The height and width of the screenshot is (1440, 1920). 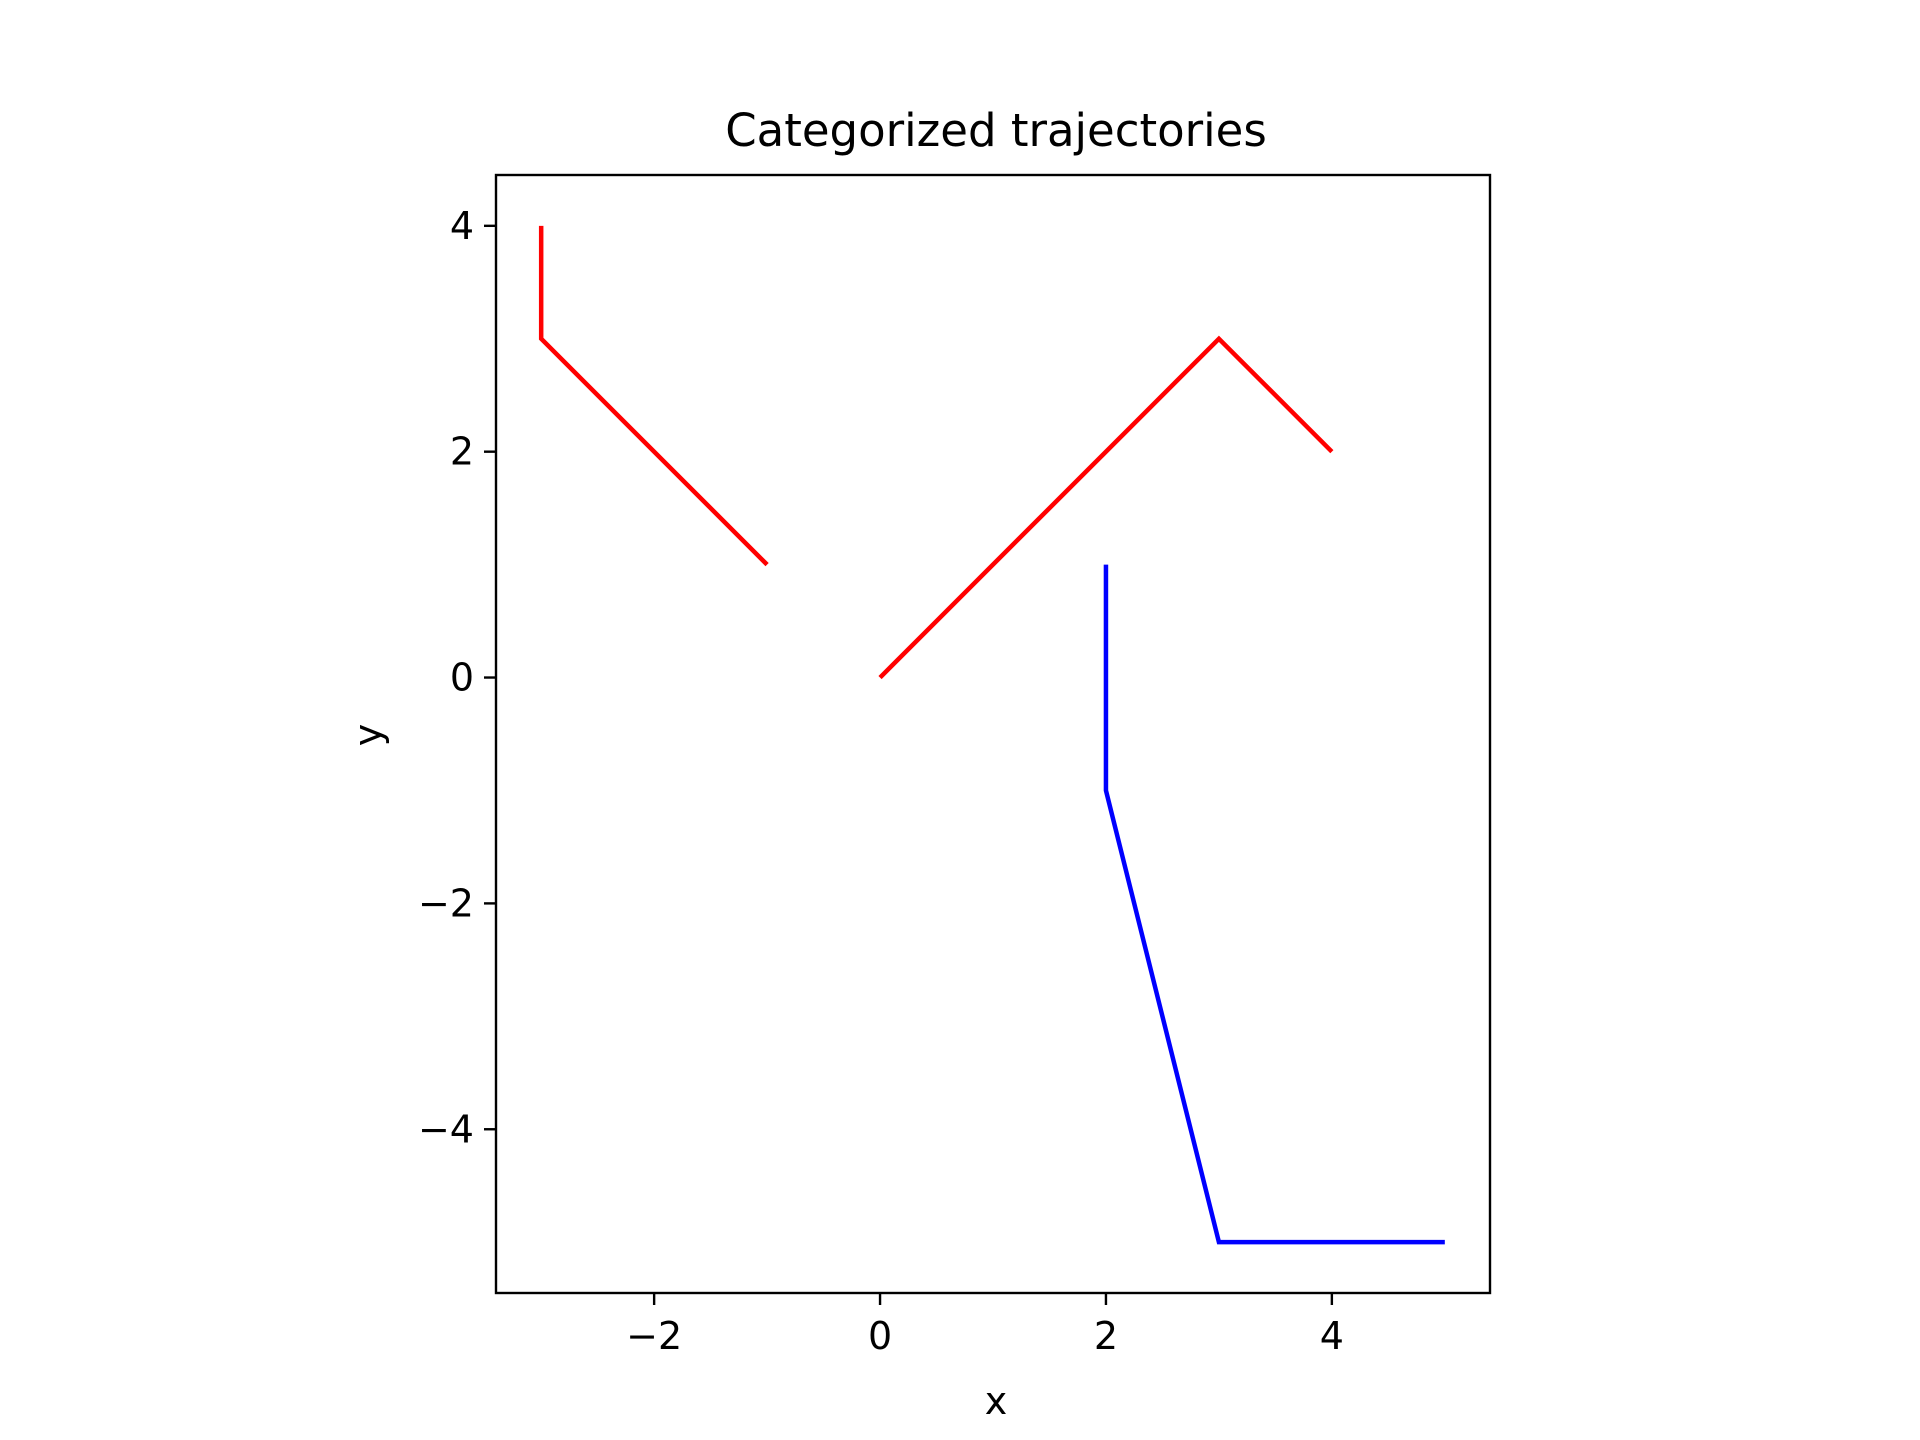 I want to click on x-tick-label: 4, so click(x=1332, y=1336).